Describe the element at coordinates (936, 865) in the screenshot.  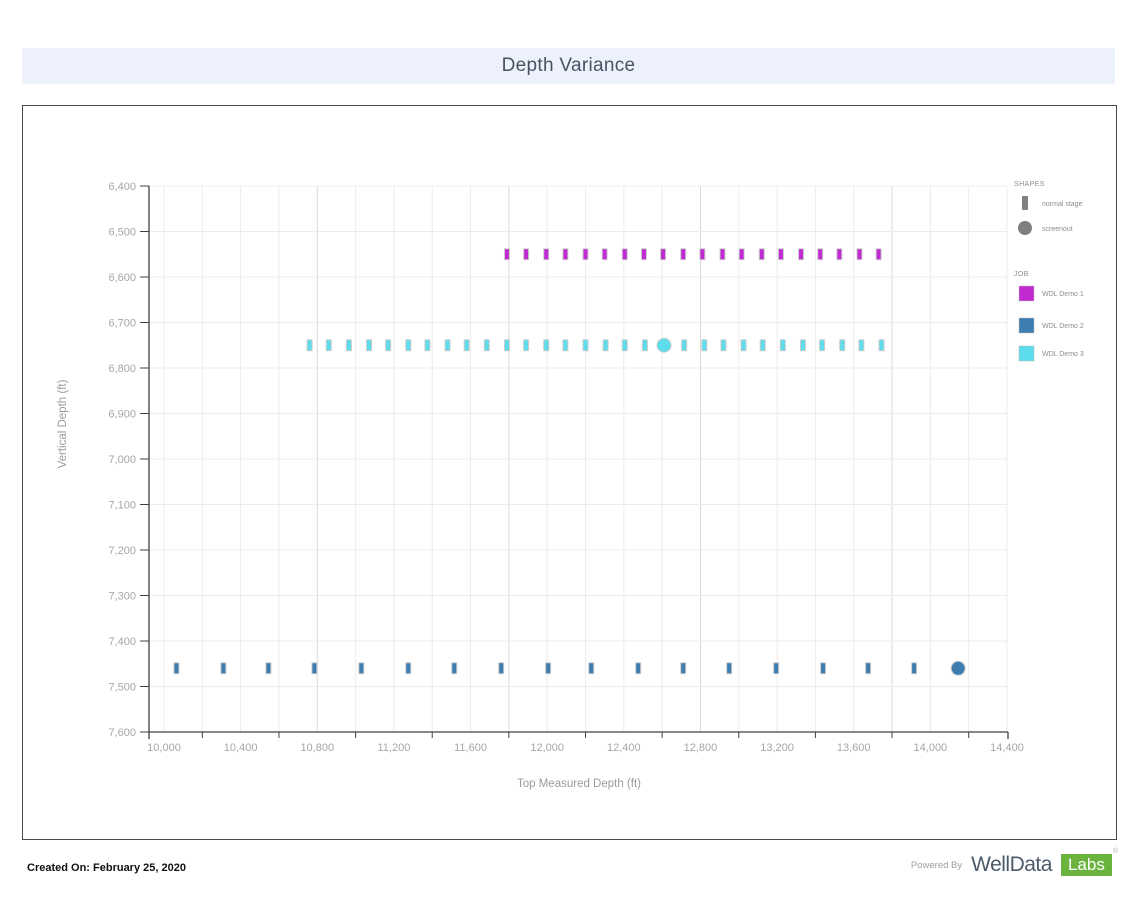
I see `powered-by-text: Powered By` at that location.